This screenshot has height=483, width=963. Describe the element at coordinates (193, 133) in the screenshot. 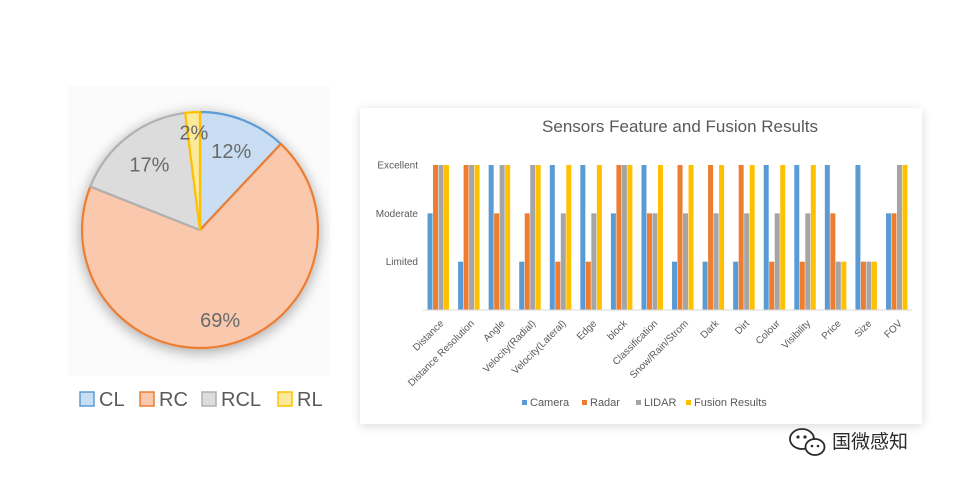

I see `pie-label-rl: 2%` at that location.